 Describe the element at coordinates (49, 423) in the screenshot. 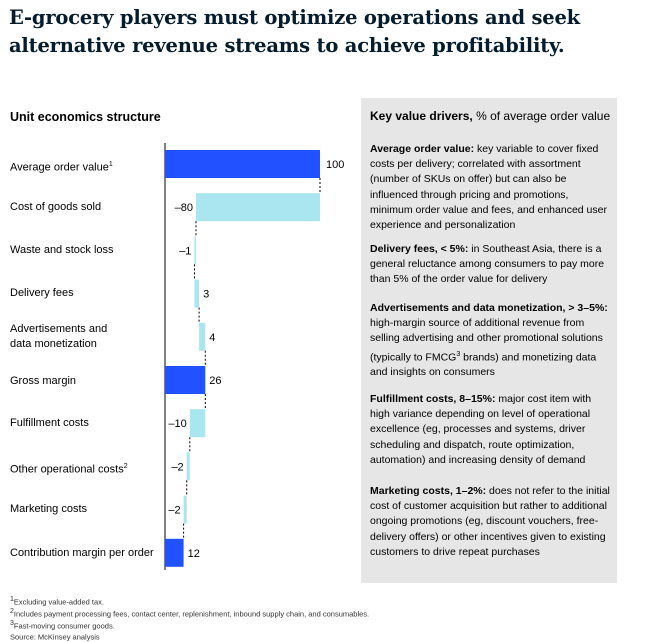

I see `row-label: Fulfillment costs` at that location.